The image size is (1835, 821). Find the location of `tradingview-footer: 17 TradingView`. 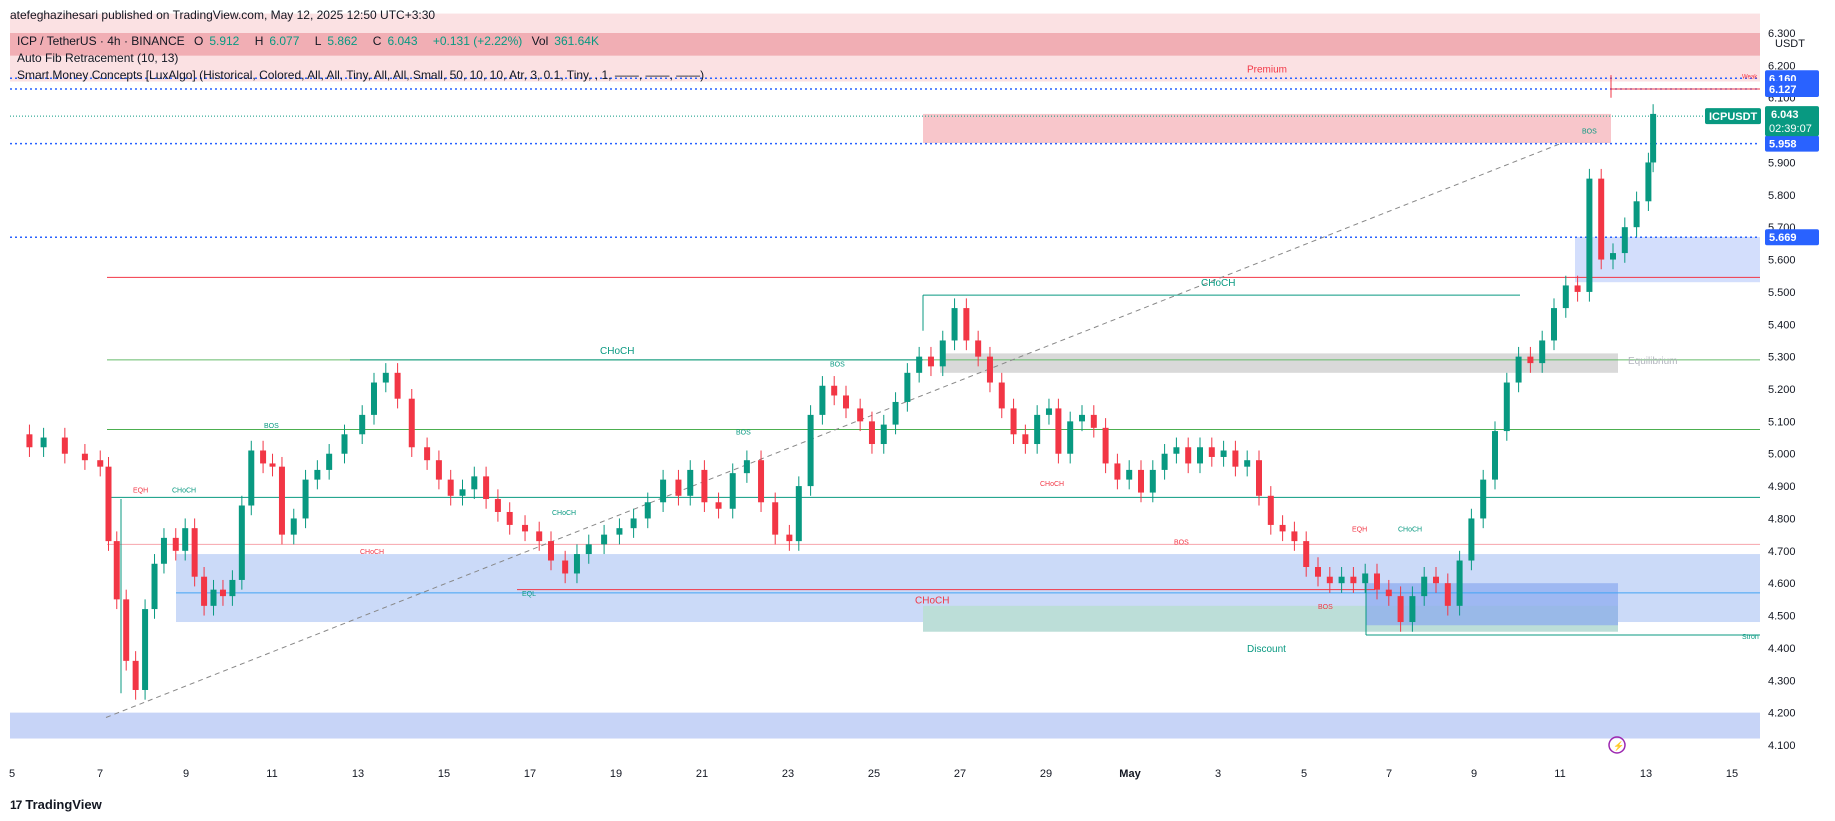

tradingview-footer: 17 TradingView is located at coordinates (56, 804).